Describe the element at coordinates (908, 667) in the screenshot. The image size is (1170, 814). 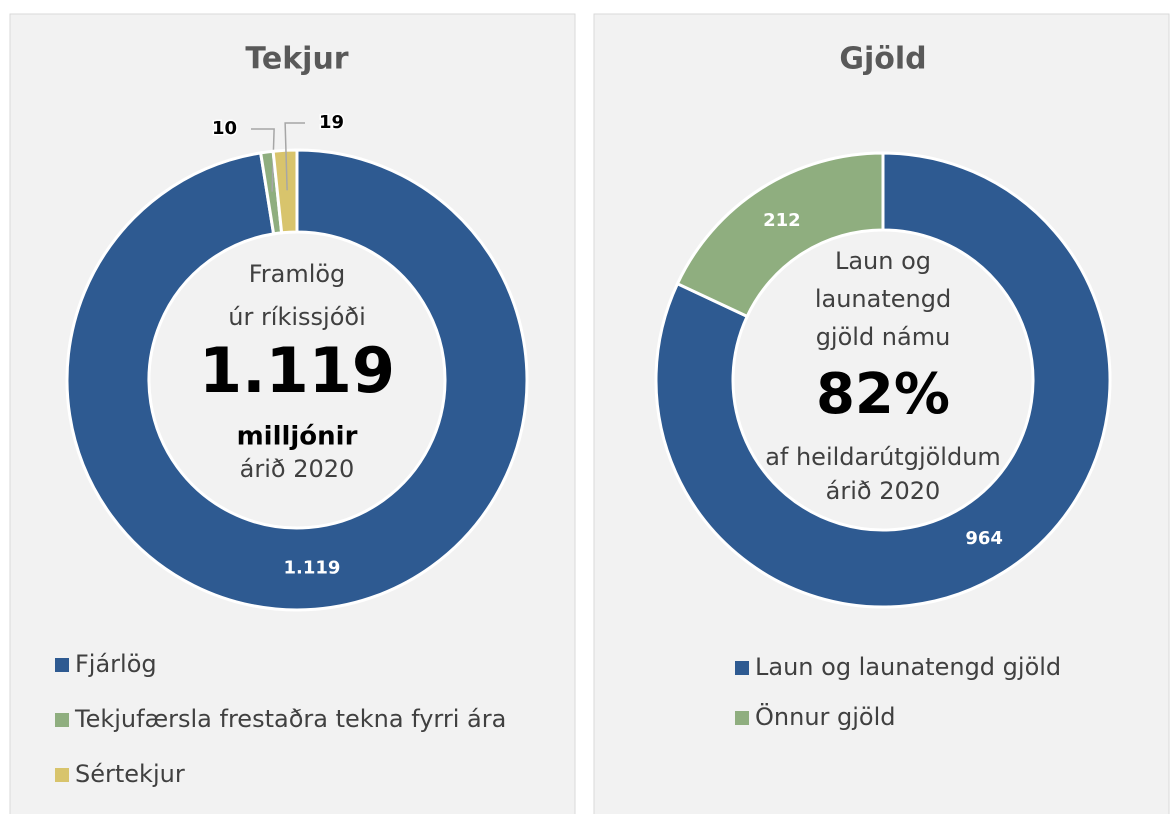
I see `legend-label: Laun og launatengd gjöld` at that location.